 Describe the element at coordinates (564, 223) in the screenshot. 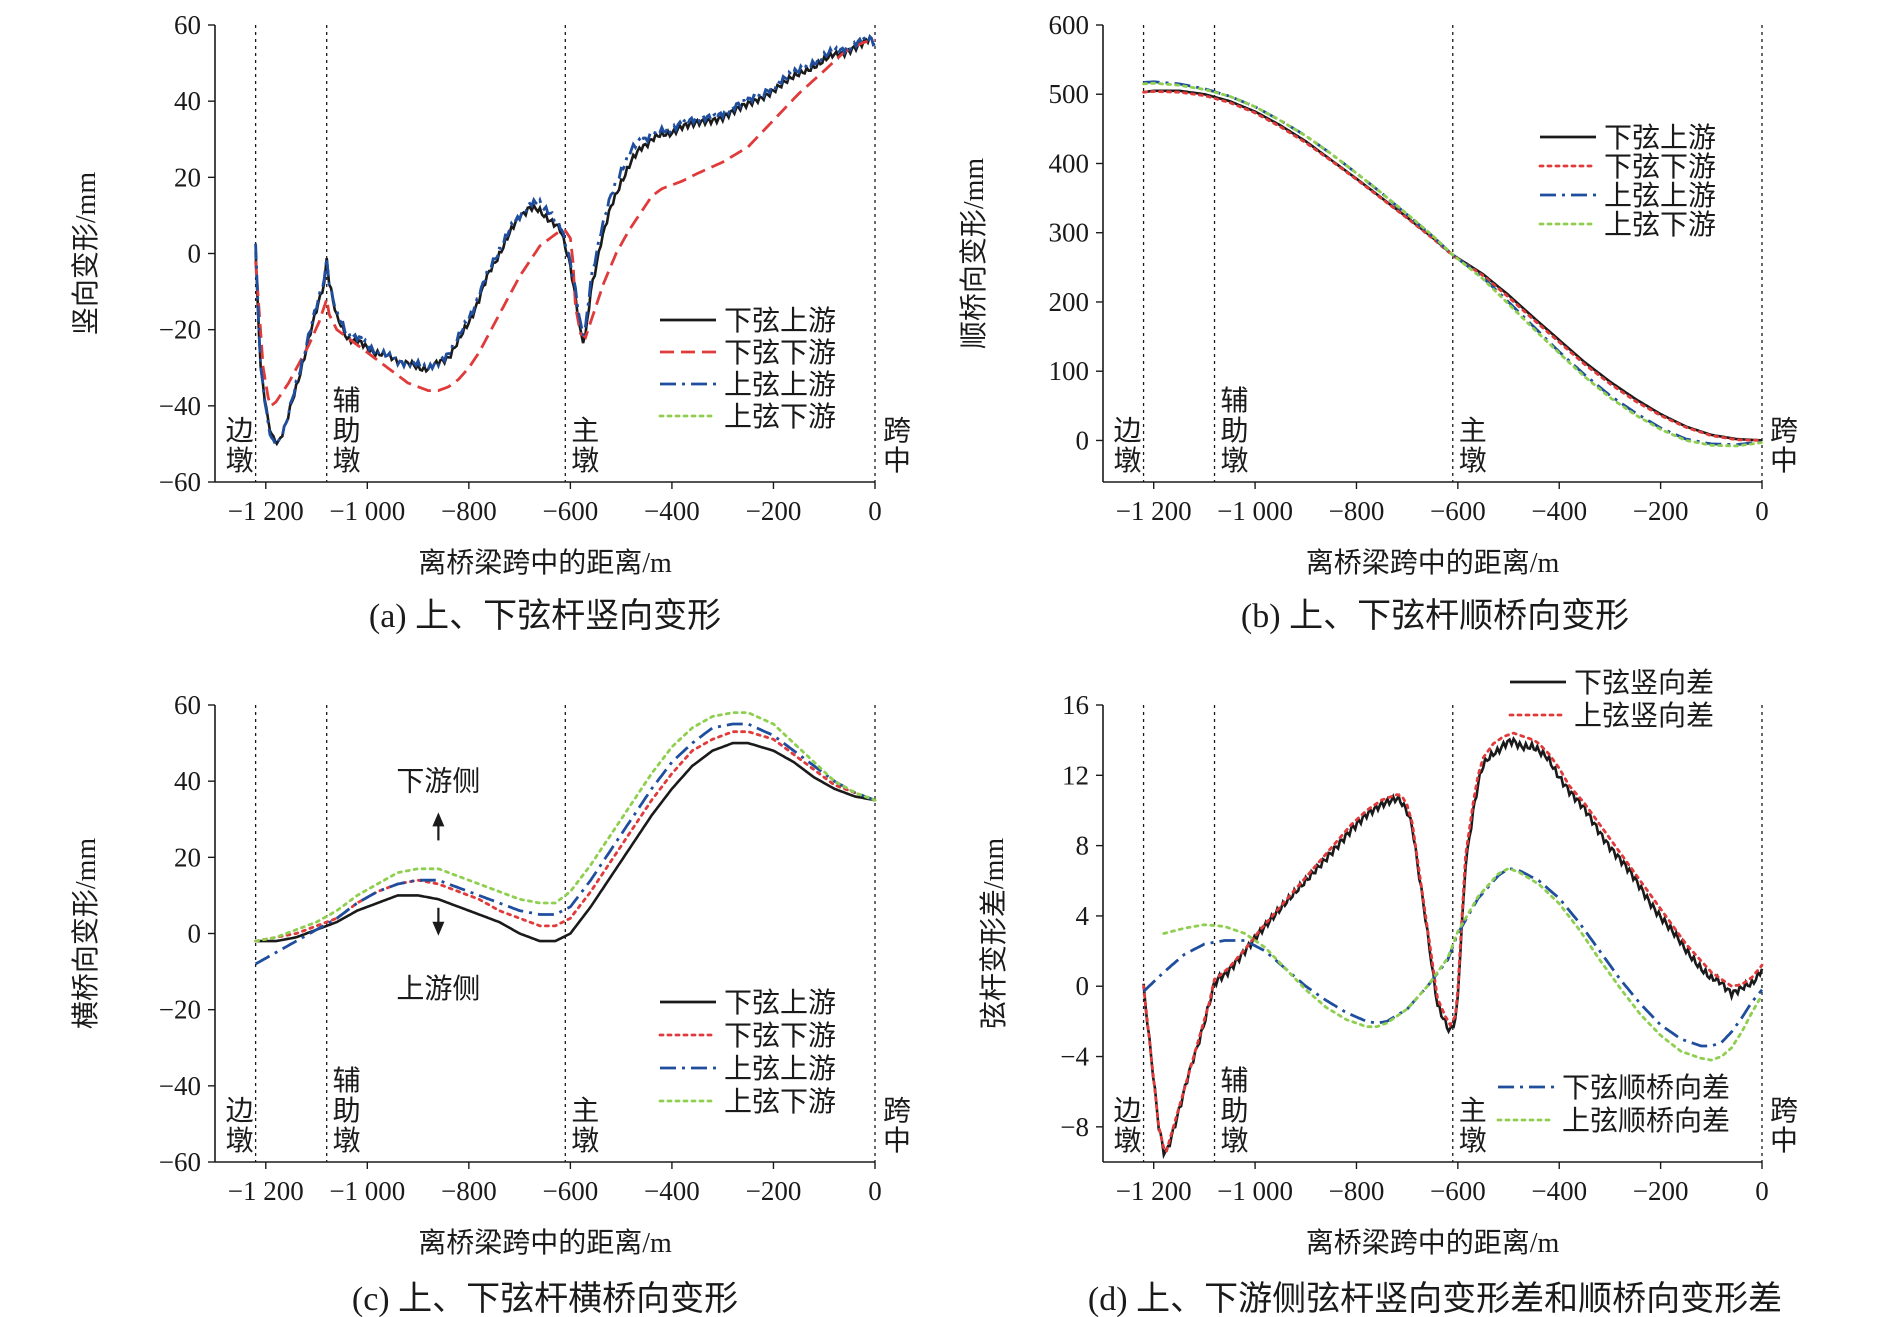

I see `series-line-下弦下游` at that location.